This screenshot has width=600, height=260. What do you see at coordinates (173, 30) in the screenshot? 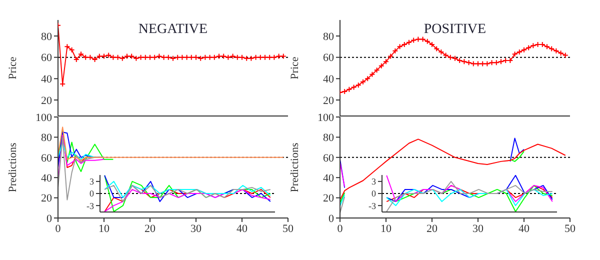
I see `chart-title: NEGATIVE` at bounding box center [173, 30].